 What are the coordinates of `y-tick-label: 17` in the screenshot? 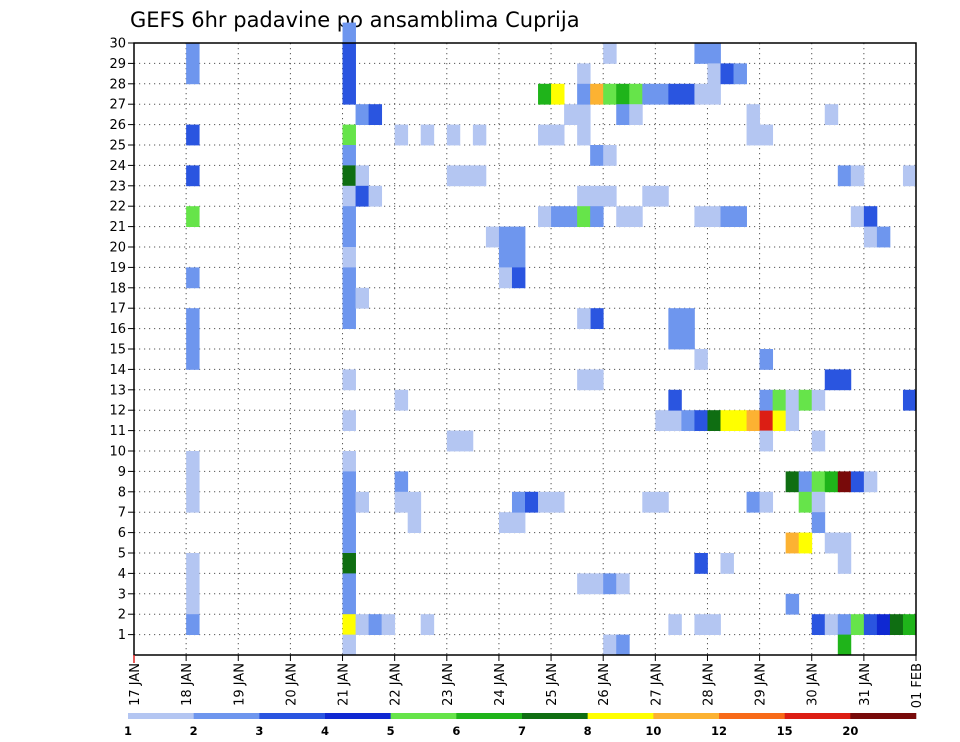 It's located at (117, 309).